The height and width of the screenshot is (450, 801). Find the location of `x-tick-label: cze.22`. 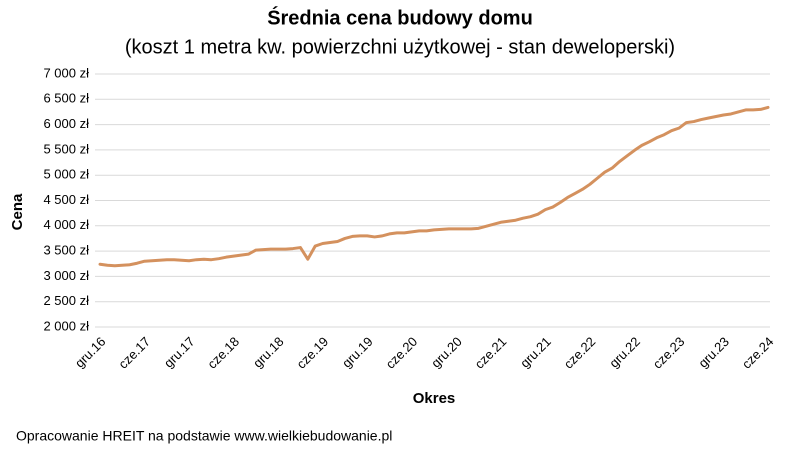

x-tick-label: cze.22 is located at coordinates (580, 353).